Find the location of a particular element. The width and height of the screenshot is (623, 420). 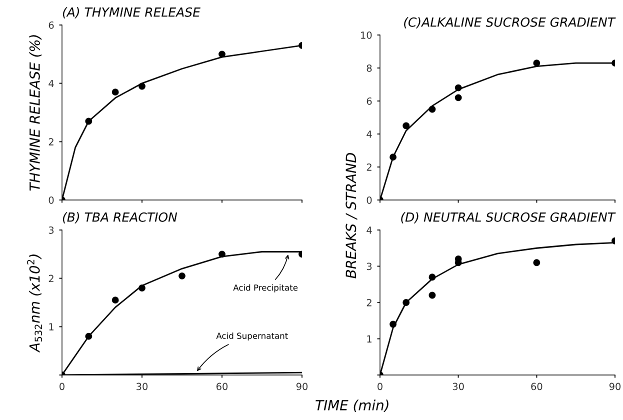

y-axis-title: THYMINE RELEASE (%) is located at coordinates (35, 113).